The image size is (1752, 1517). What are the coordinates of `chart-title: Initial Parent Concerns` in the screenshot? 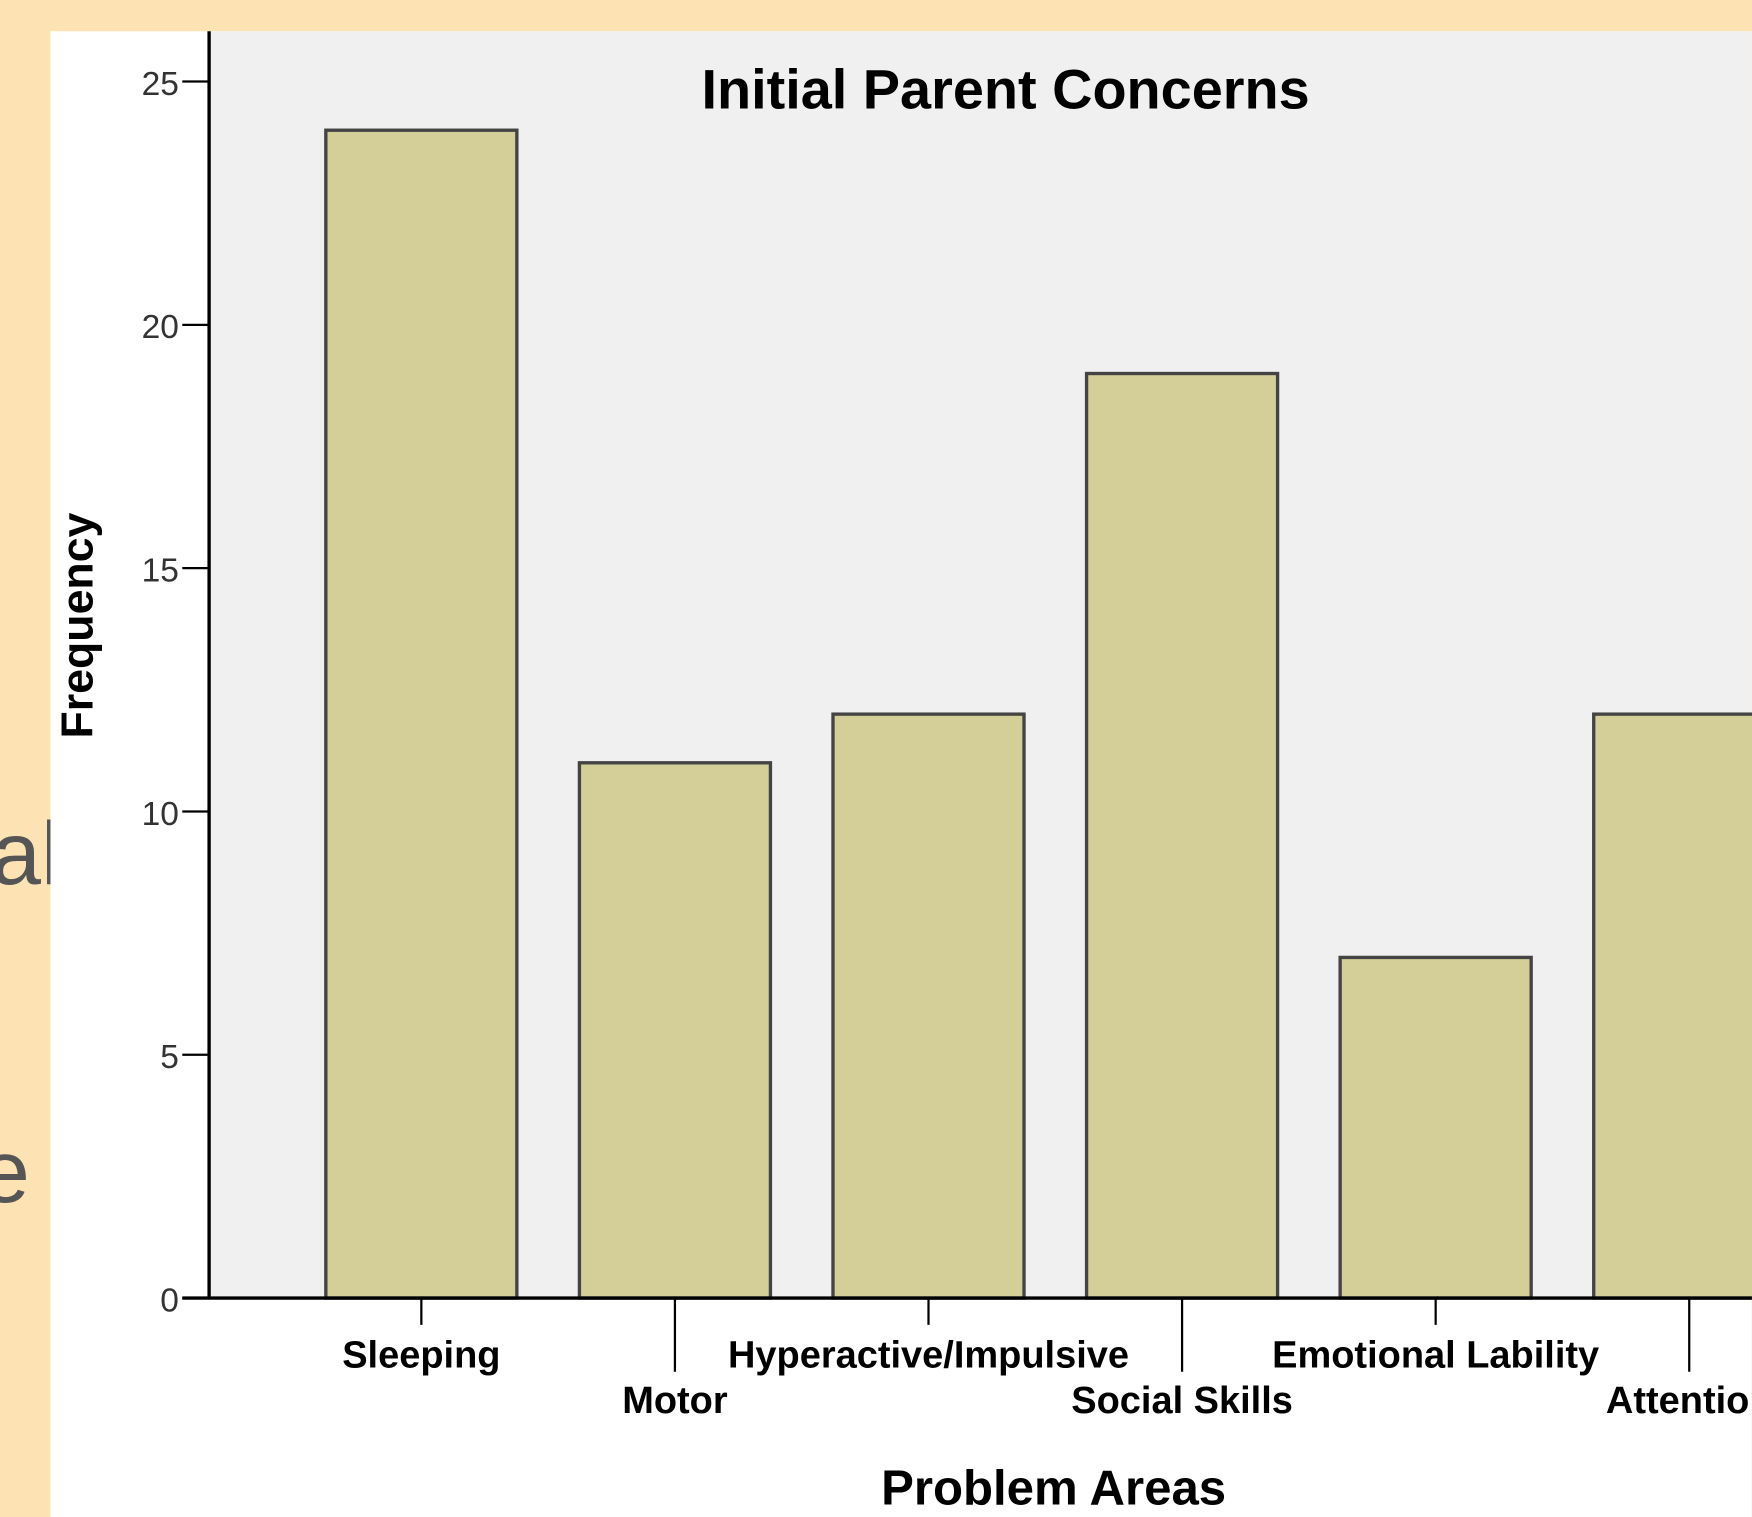 It's located at (1005, 89).